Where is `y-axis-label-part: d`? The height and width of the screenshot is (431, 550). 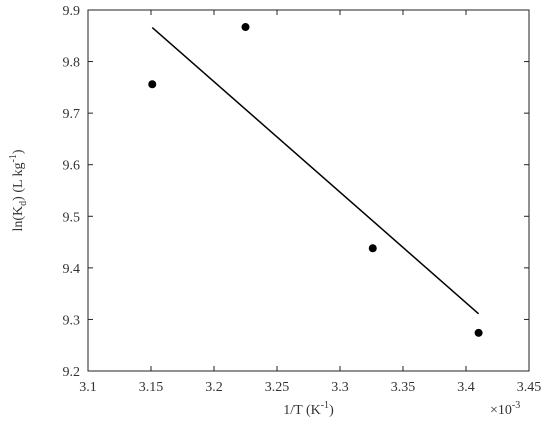
y-axis-label-part: d is located at coordinates (23, 203).